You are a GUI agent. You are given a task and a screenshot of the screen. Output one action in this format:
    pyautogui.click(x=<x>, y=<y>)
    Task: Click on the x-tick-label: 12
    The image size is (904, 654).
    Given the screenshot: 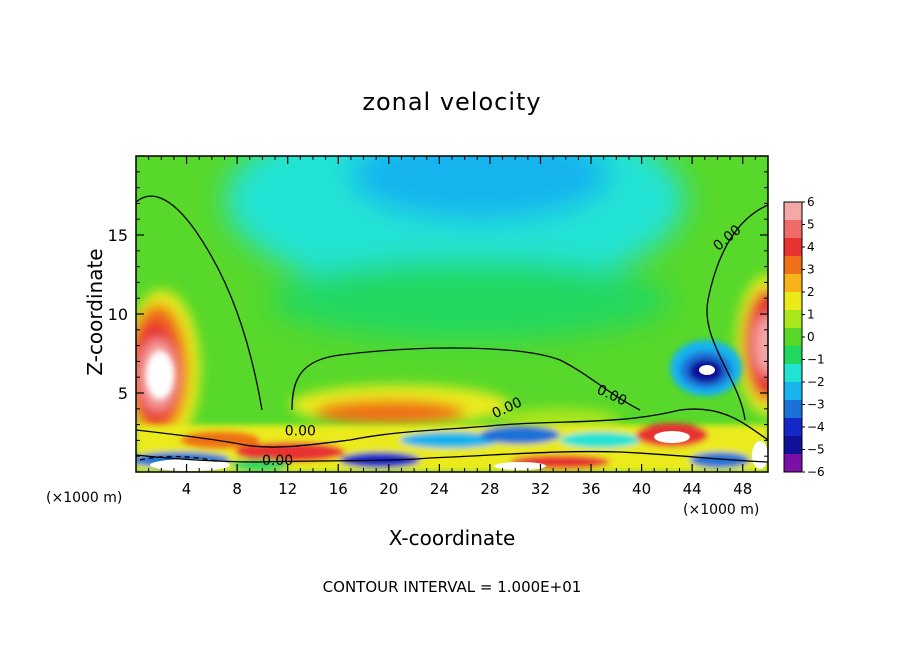 What is the action you would take?
    pyautogui.click(x=287, y=489)
    